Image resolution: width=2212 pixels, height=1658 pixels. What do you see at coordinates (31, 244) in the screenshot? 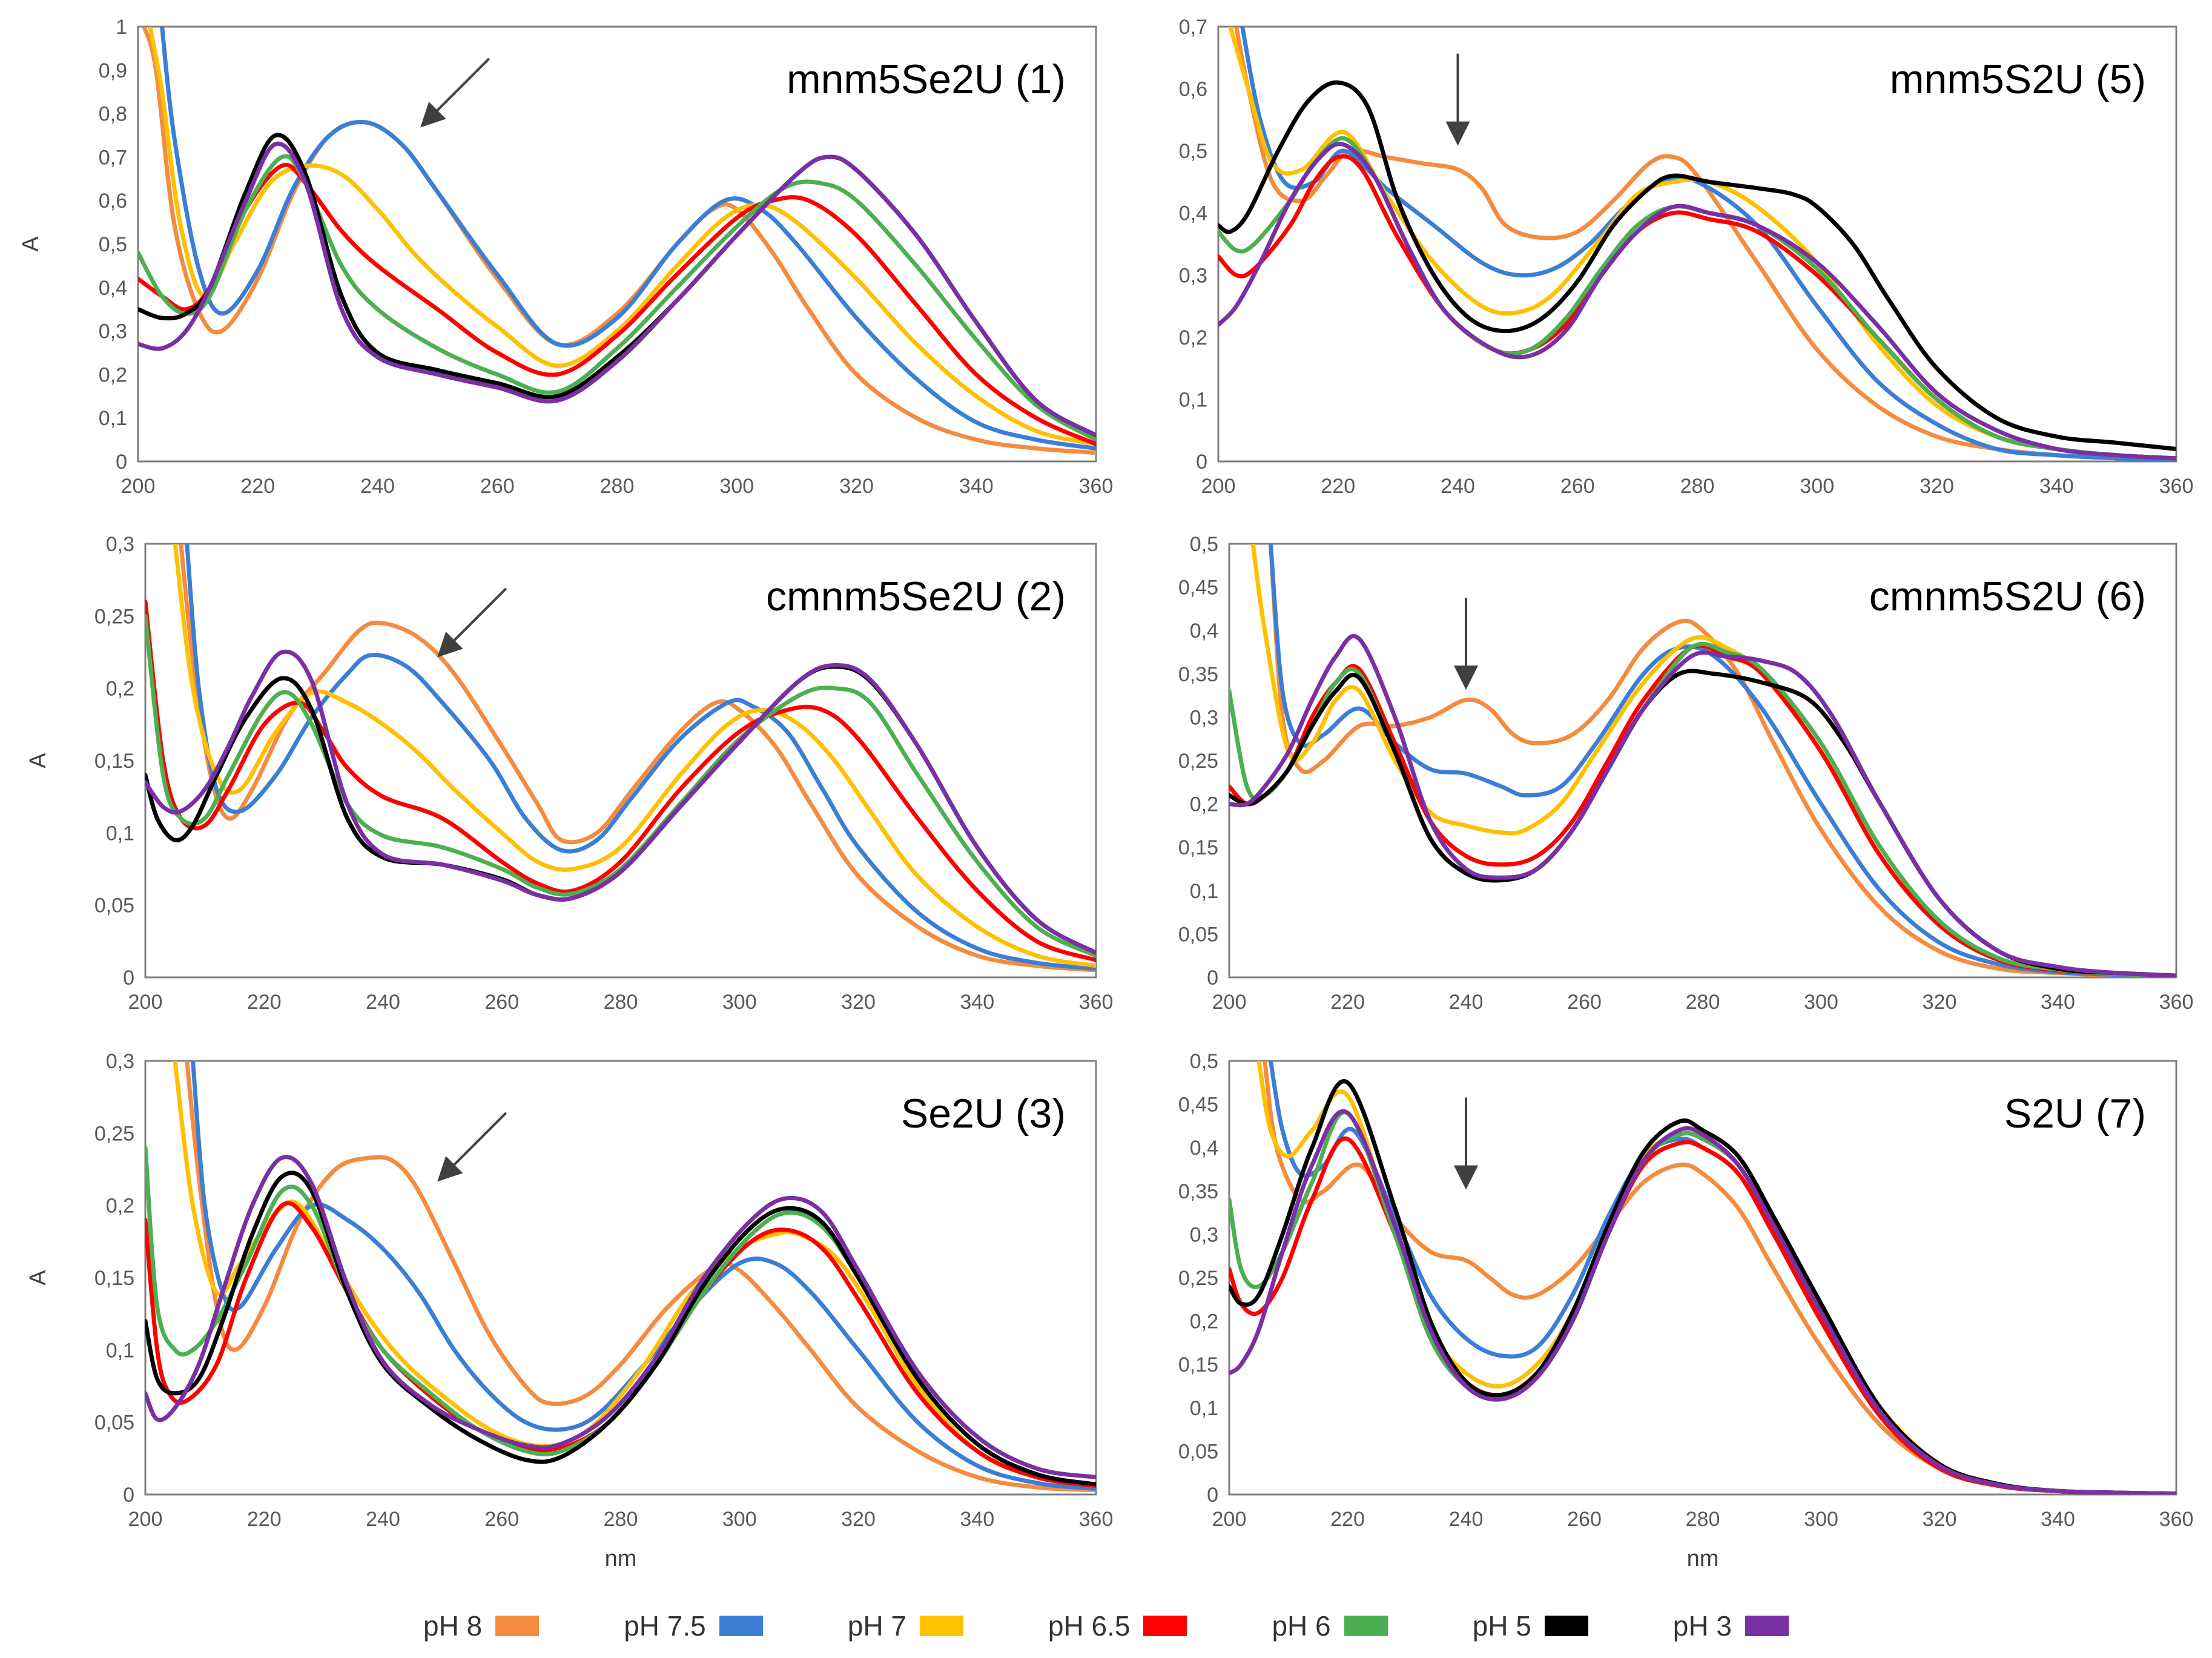
I see `y-axis-label: A` at bounding box center [31, 244].